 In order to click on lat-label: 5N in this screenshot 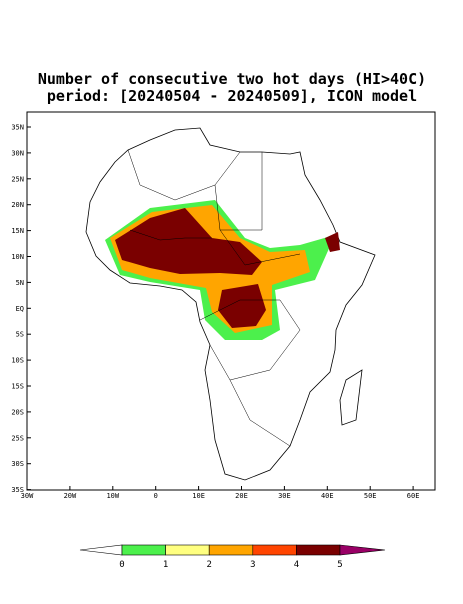, I will do `click(20, 283)`.